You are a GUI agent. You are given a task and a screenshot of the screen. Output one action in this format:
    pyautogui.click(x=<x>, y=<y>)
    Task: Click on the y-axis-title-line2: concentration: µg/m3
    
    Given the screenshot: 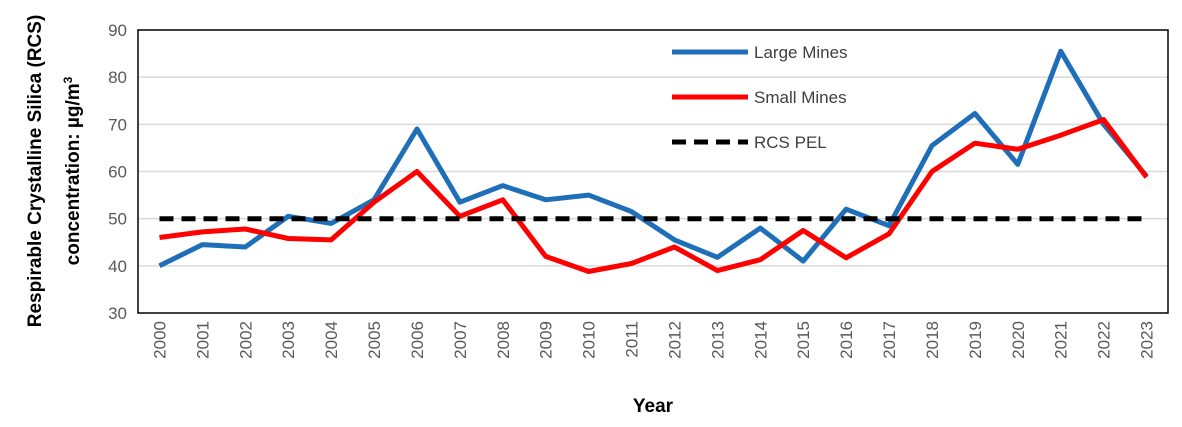 What is the action you would take?
    pyautogui.click(x=72, y=170)
    